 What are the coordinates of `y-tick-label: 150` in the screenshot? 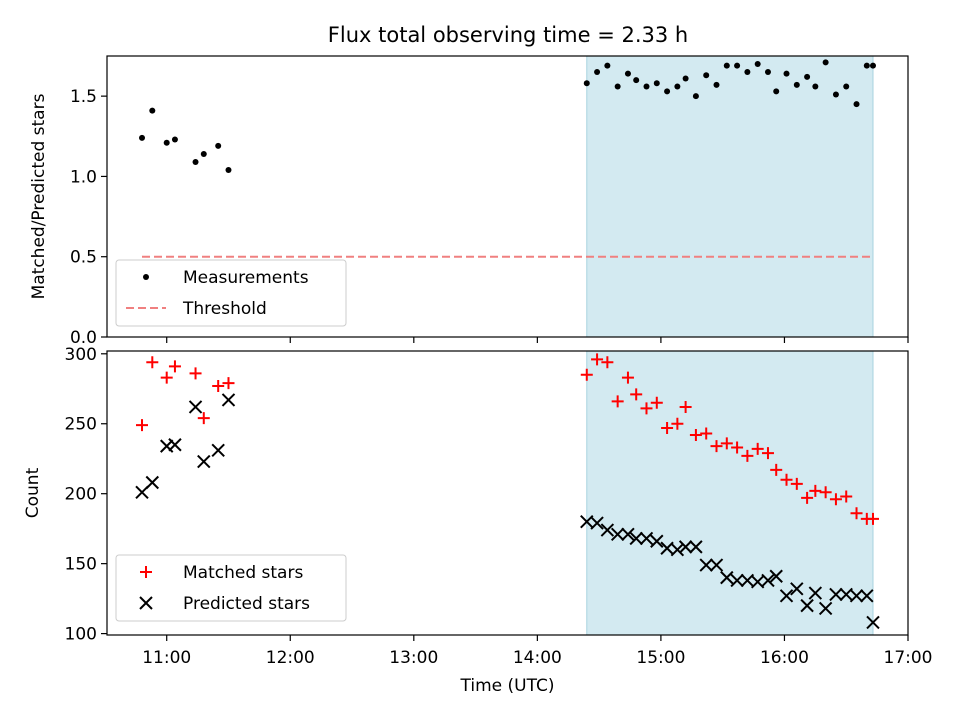 It's located at (81, 565).